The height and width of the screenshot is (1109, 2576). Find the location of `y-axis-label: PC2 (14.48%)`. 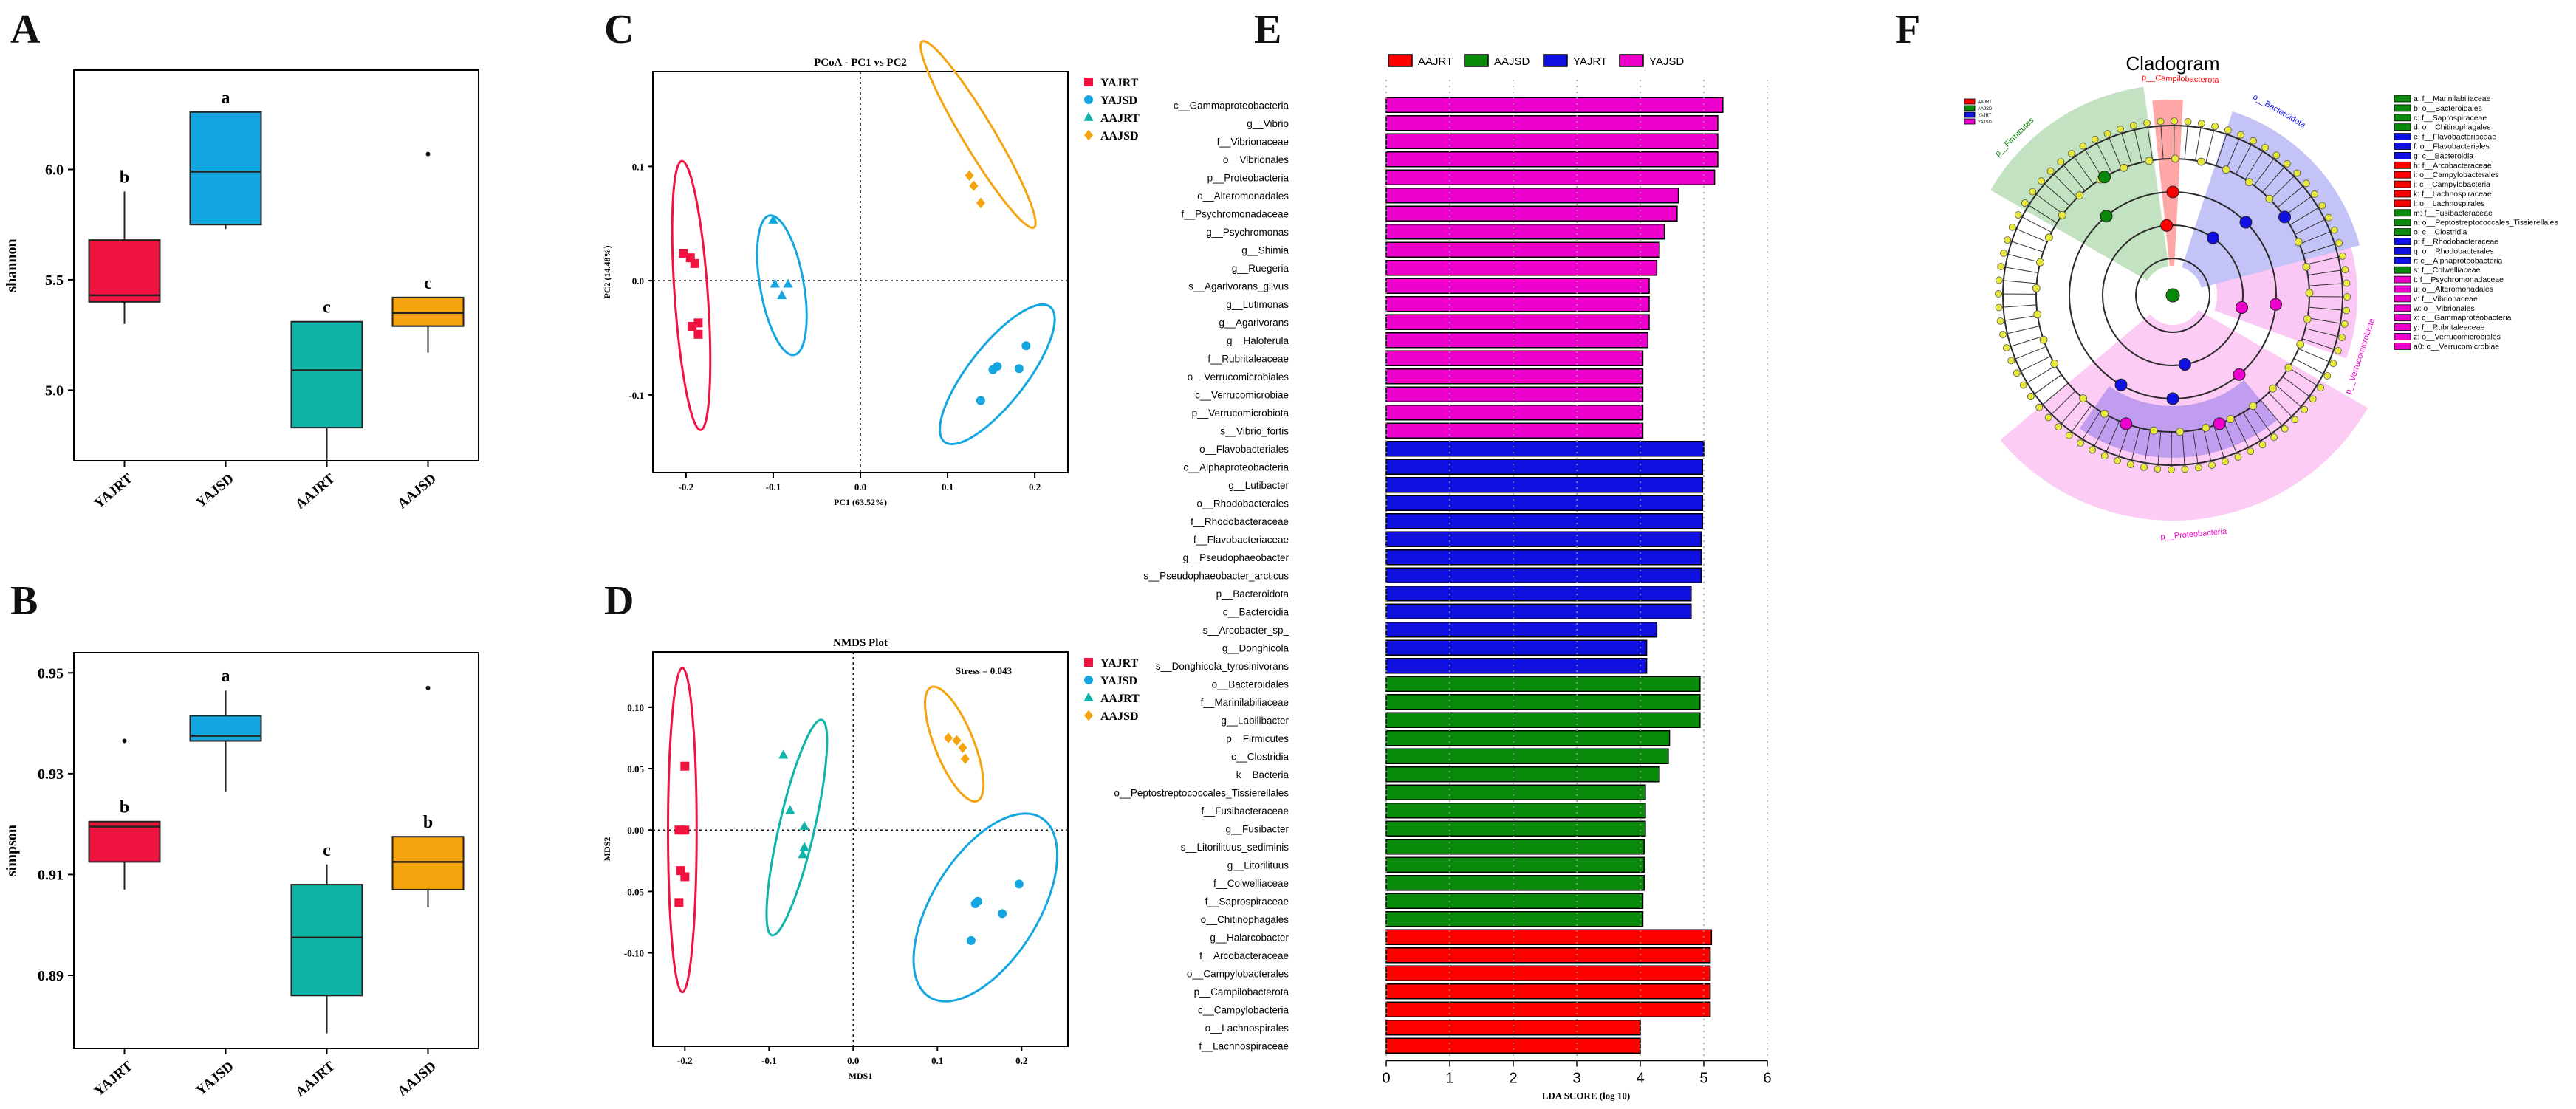

y-axis-label: PC2 (14.48%) is located at coordinates (607, 272).